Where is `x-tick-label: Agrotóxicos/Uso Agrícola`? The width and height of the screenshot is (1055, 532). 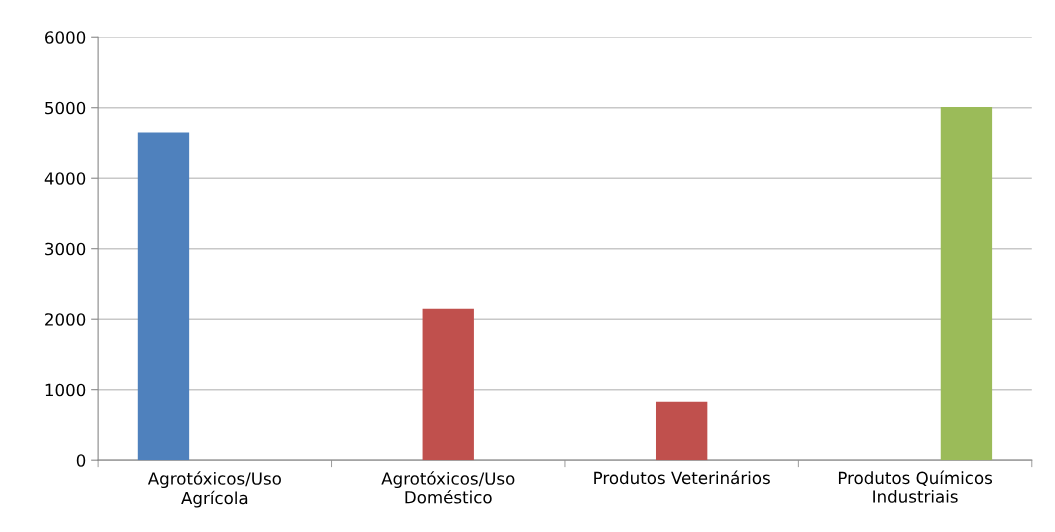
x-tick-label: Agrotóxicos/Uso Agrícola is located at coordinates (214, 489).